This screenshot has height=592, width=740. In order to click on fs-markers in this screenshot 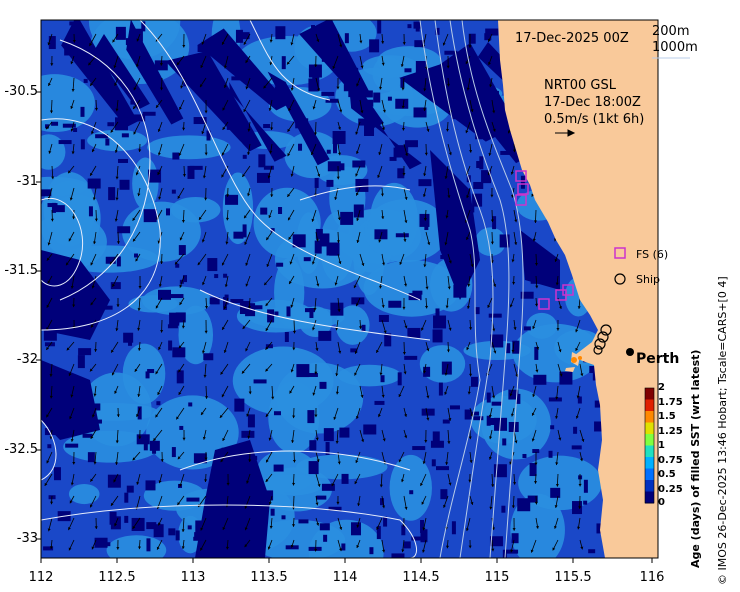, I will do `click(544, 240)`.